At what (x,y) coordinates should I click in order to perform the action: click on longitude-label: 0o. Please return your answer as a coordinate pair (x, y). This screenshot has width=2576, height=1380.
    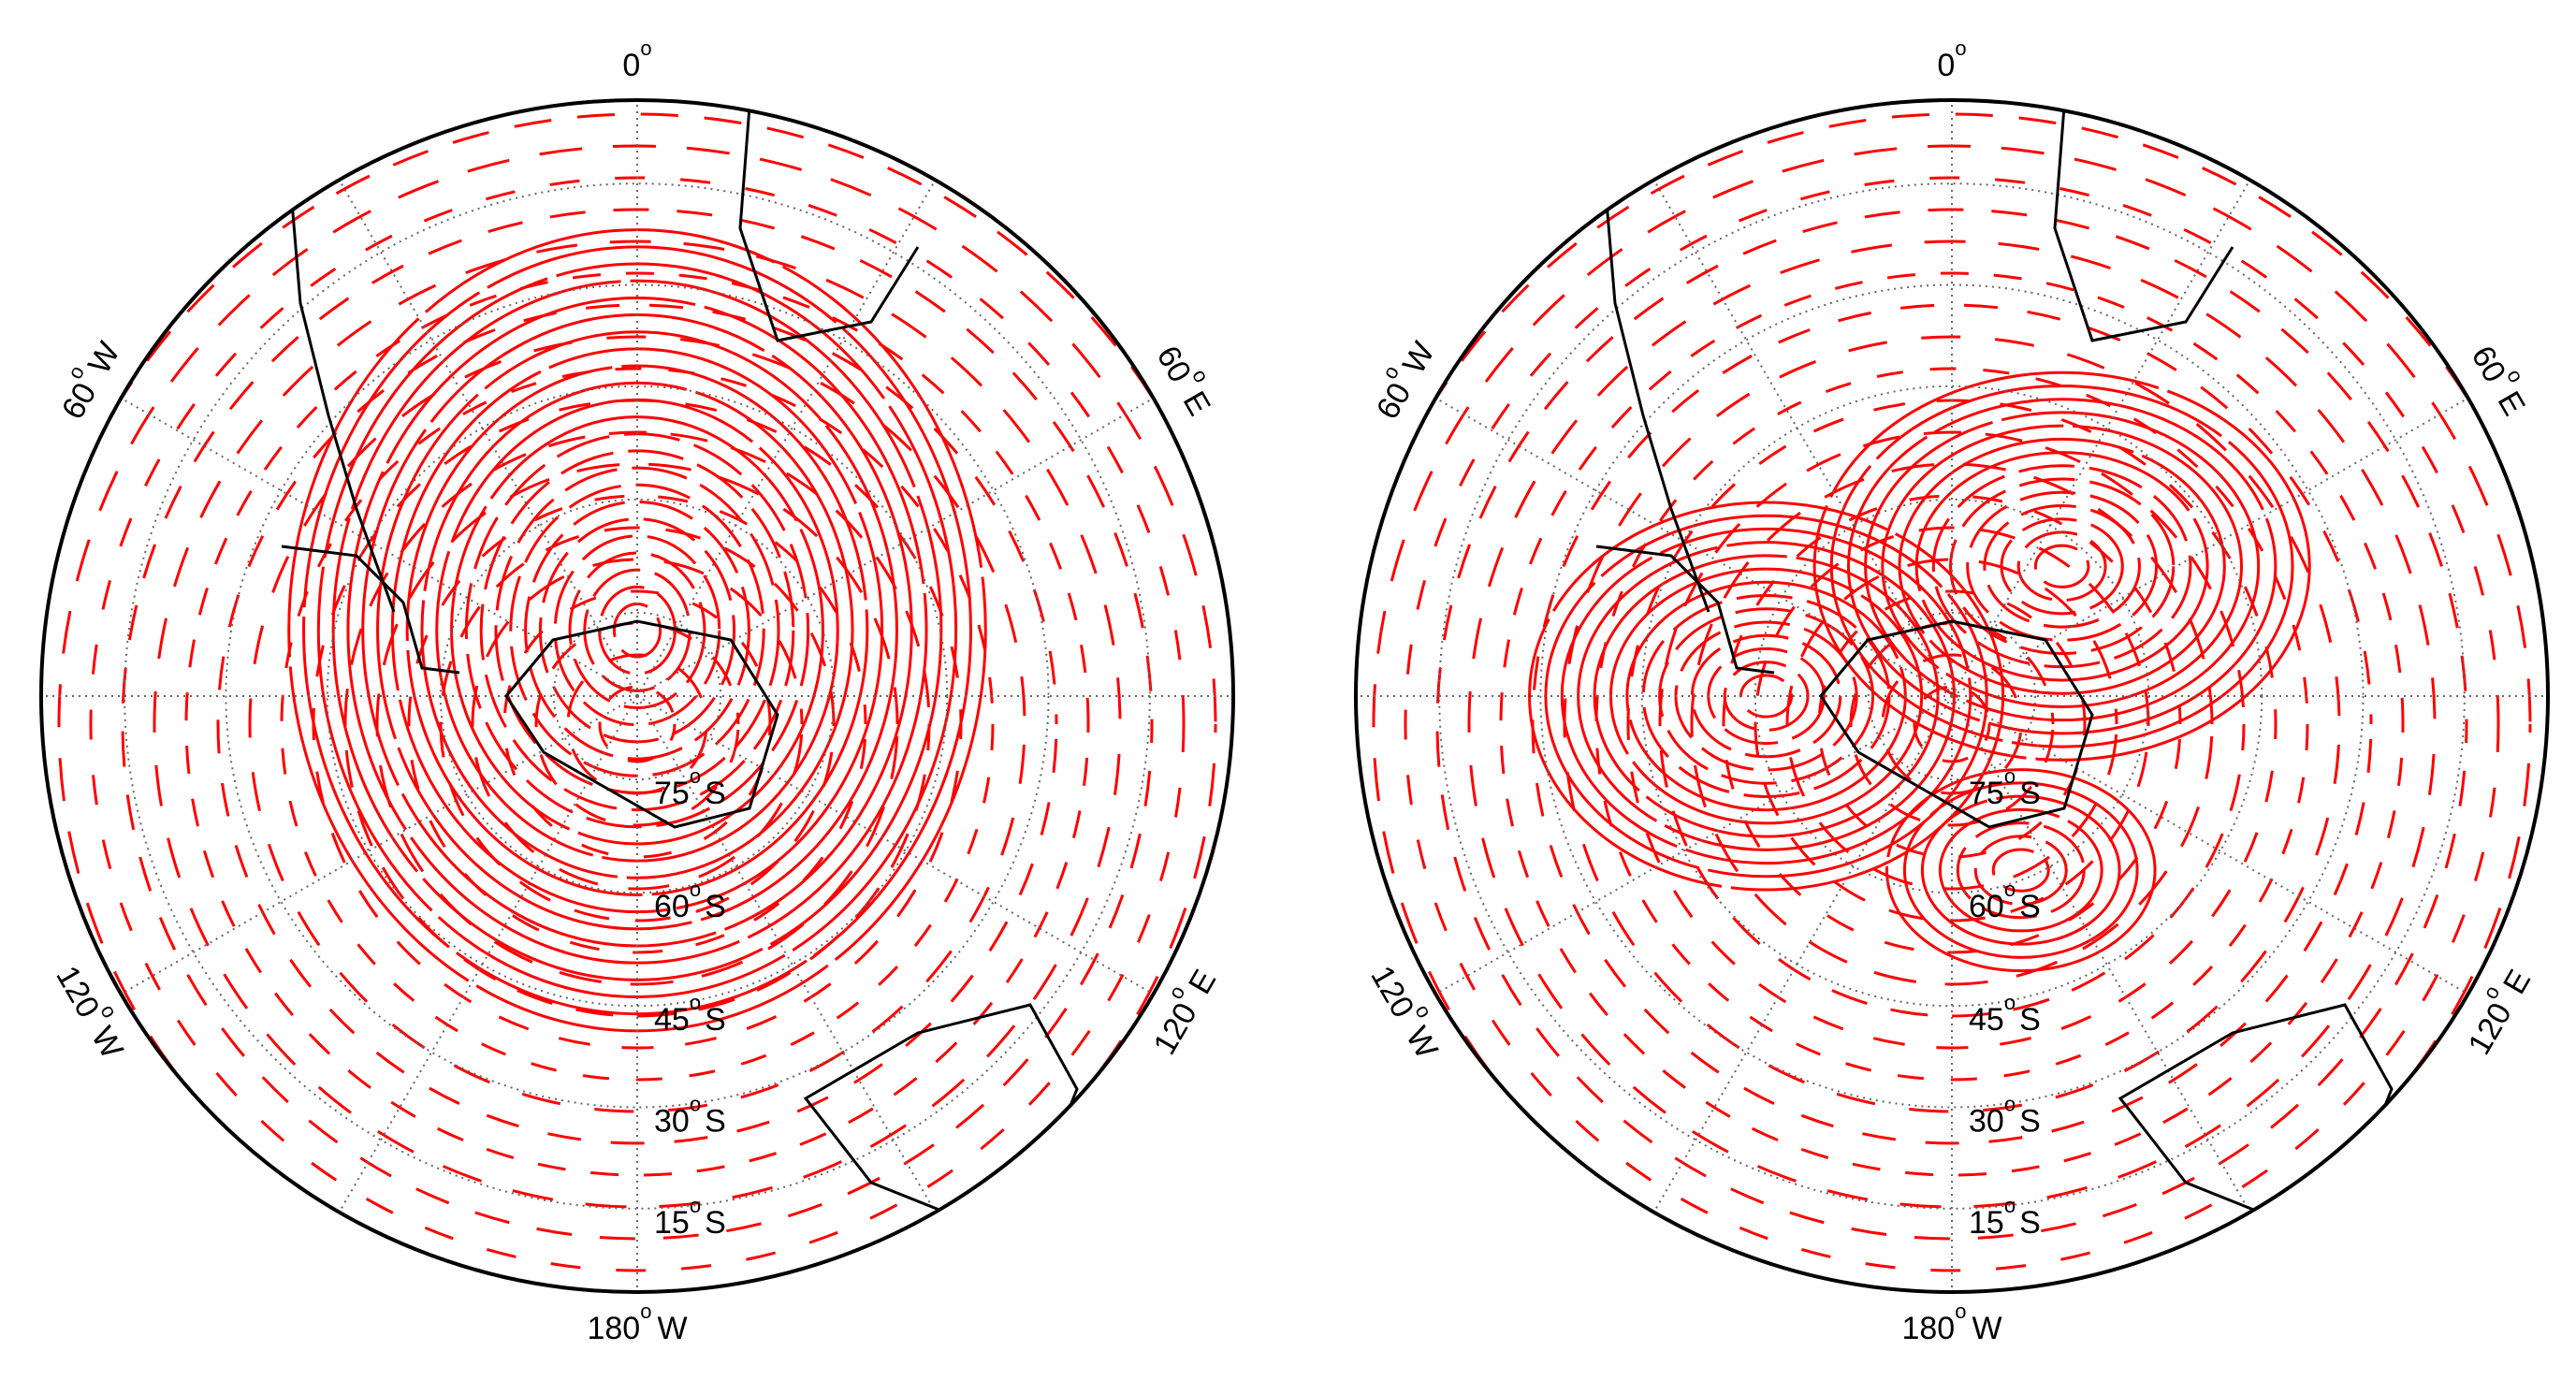
    Looking at the image, I should click on (636, 59).